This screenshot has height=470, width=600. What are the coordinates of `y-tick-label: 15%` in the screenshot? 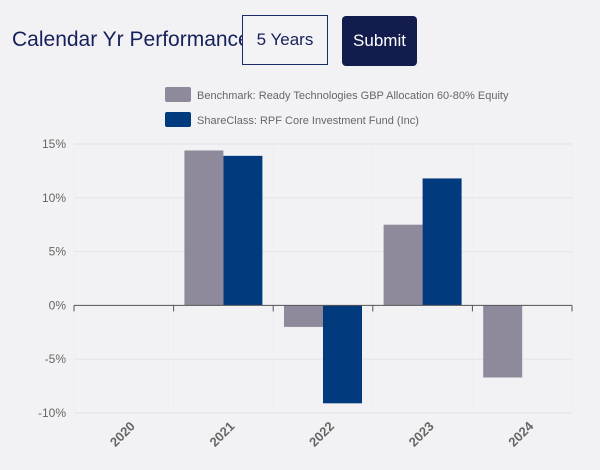 It's located at (54, 144).